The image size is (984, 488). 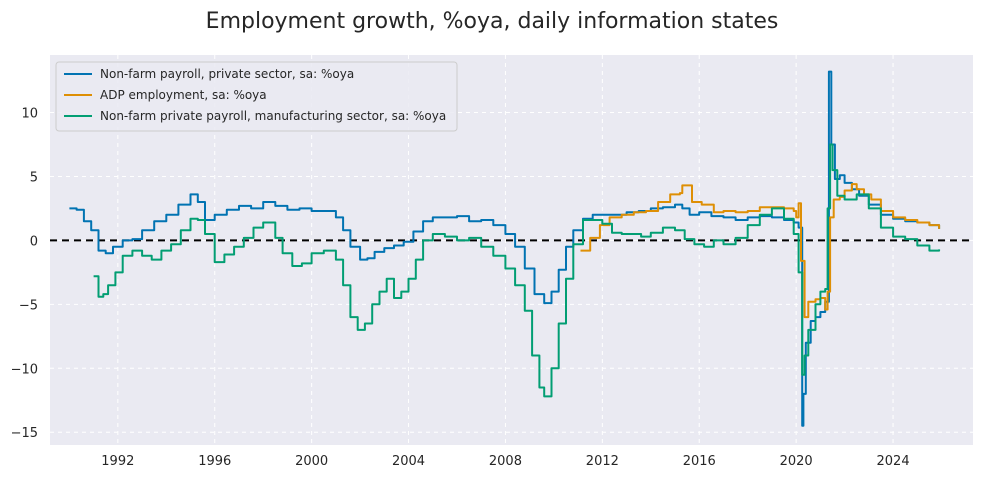 I want to click on x-tick-label: 2012, so click(x=602, y=461).